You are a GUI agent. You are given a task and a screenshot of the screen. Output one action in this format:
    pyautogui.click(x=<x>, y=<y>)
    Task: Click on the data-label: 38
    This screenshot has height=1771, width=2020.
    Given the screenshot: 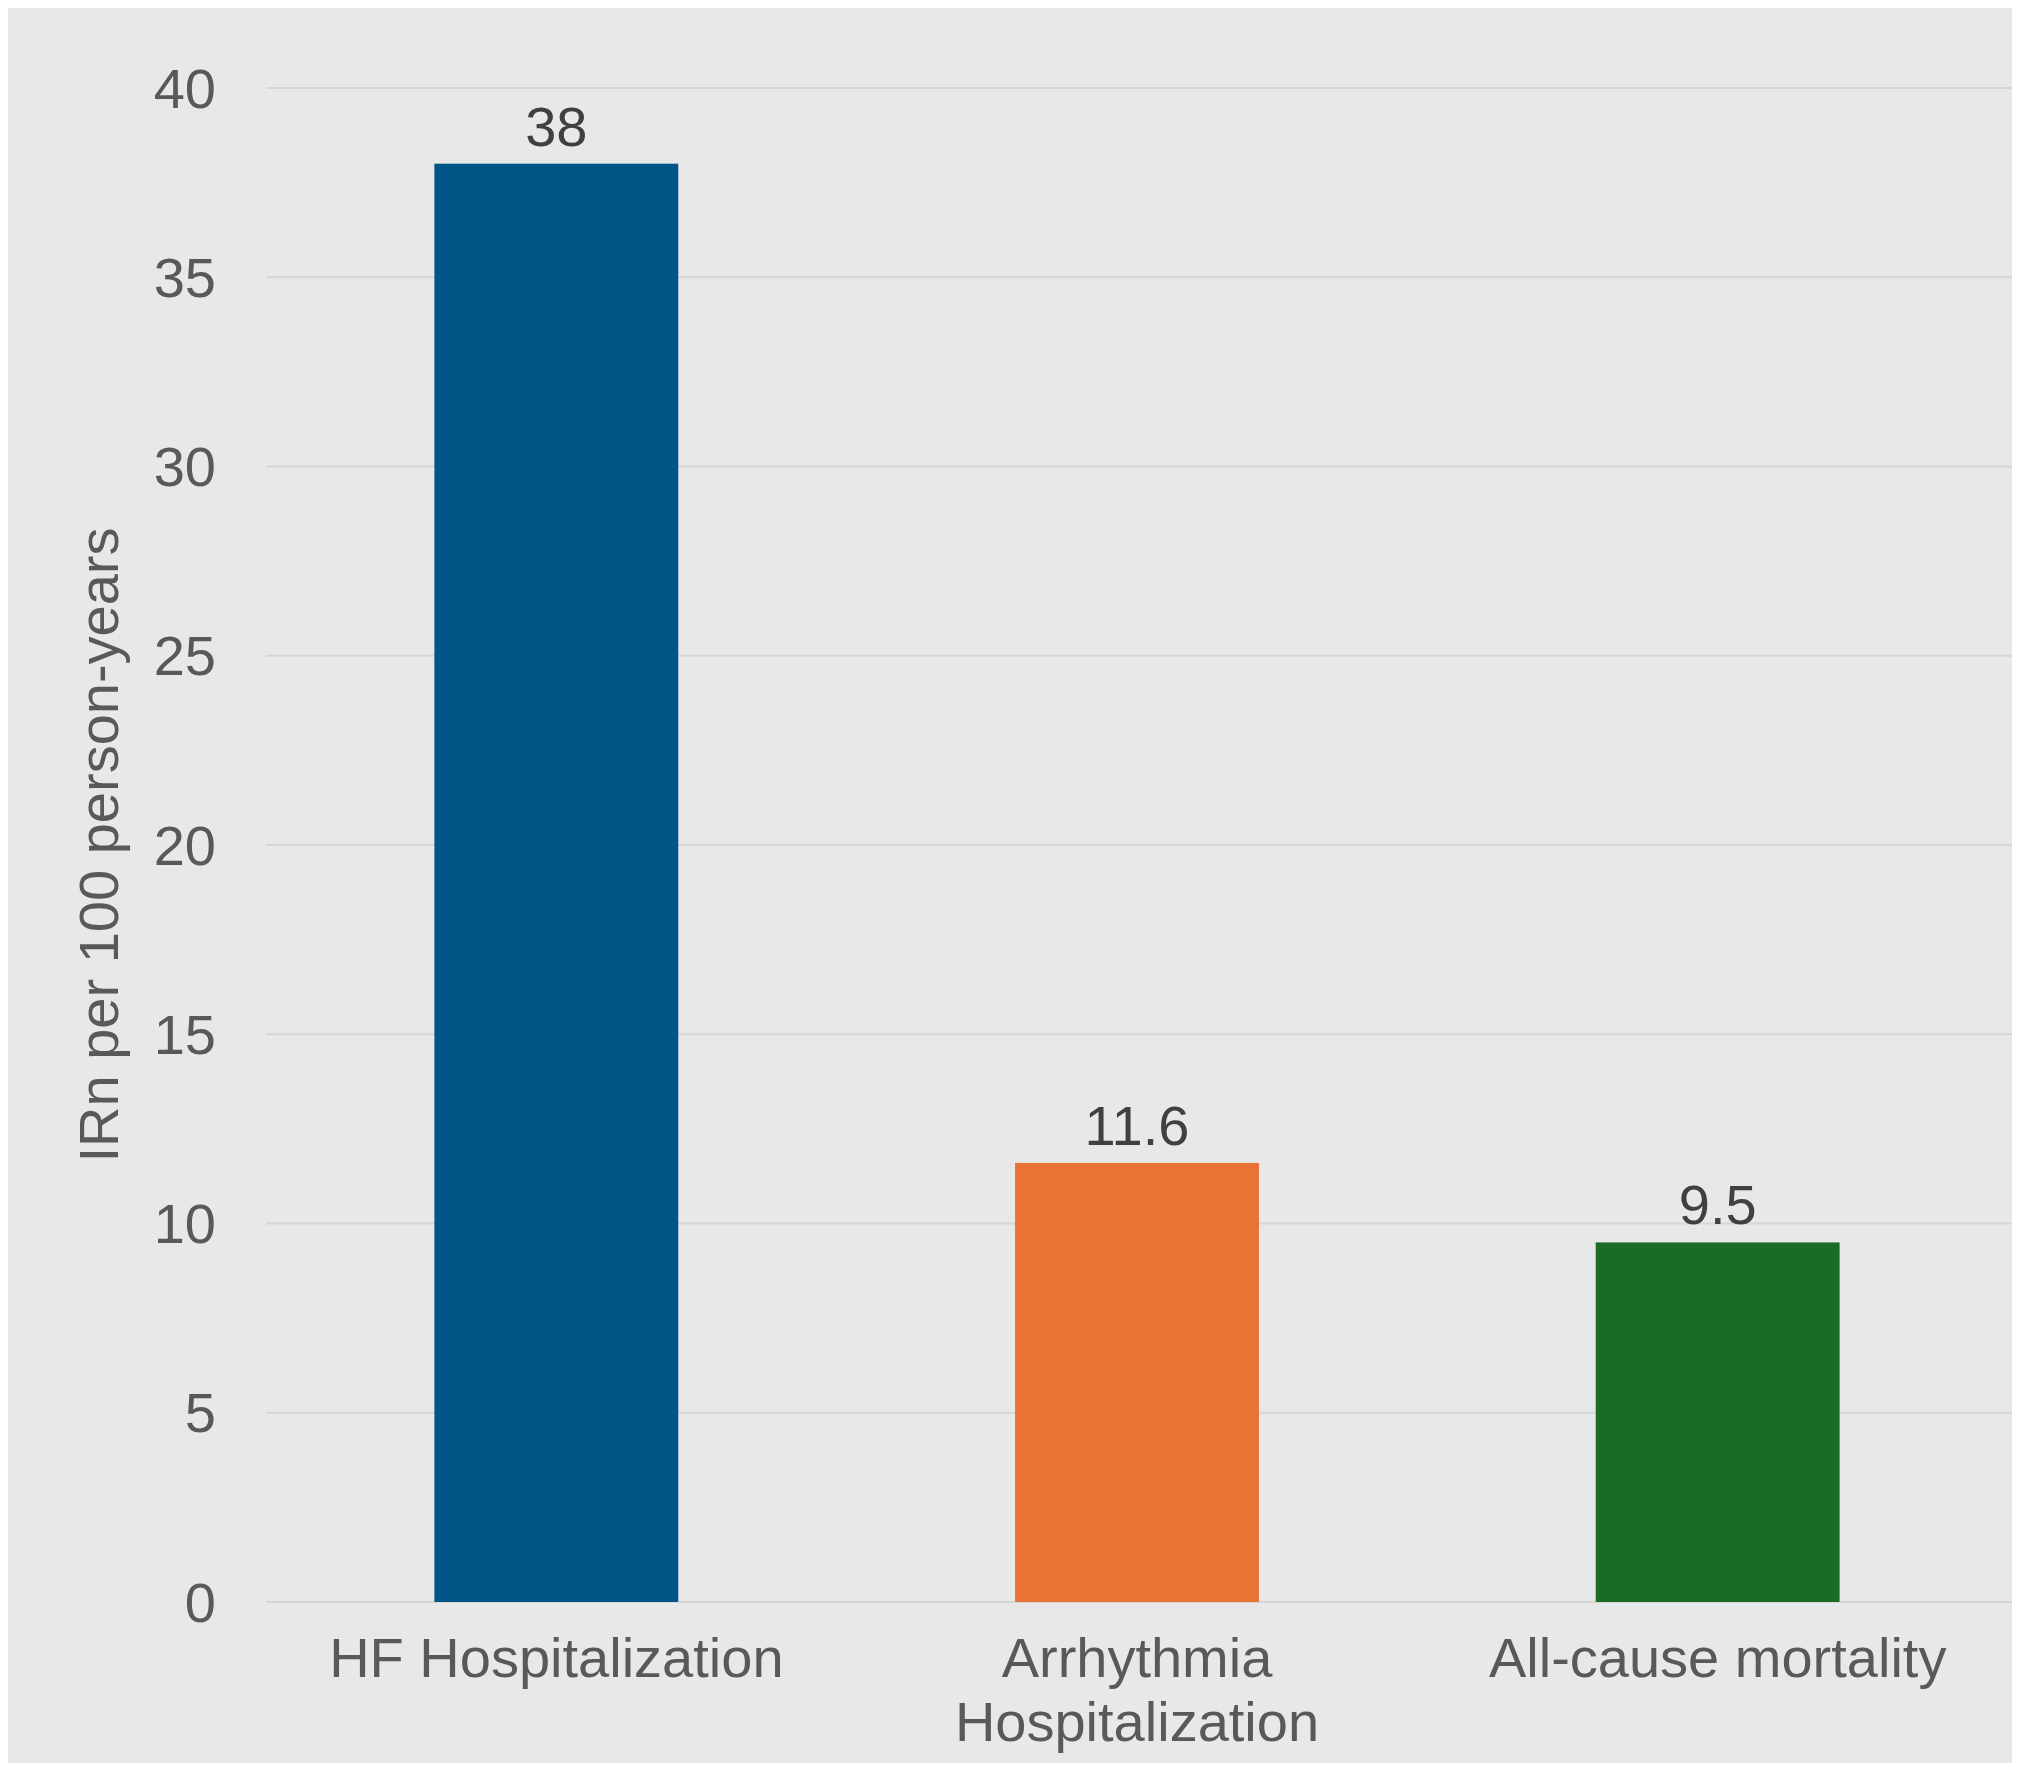 What is the action you would take?
    pyautogui.click(x=556, y=126)
    